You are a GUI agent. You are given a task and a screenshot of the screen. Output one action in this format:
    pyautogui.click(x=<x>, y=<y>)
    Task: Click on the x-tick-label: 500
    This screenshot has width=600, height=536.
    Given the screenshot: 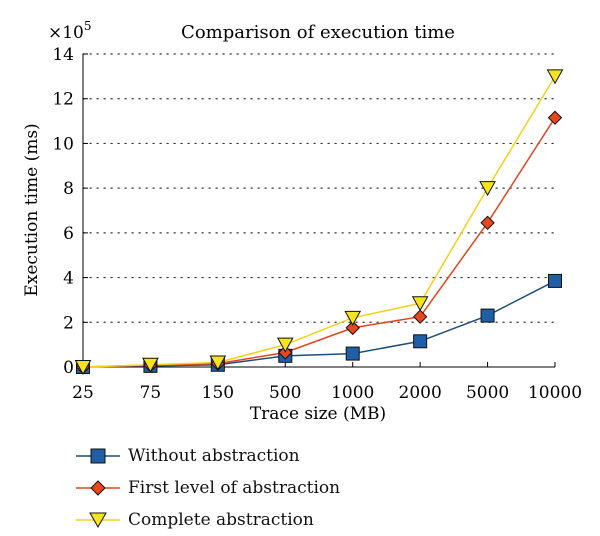 What is the action you would take?
    pyautogui.click(x=285, y=393)
    